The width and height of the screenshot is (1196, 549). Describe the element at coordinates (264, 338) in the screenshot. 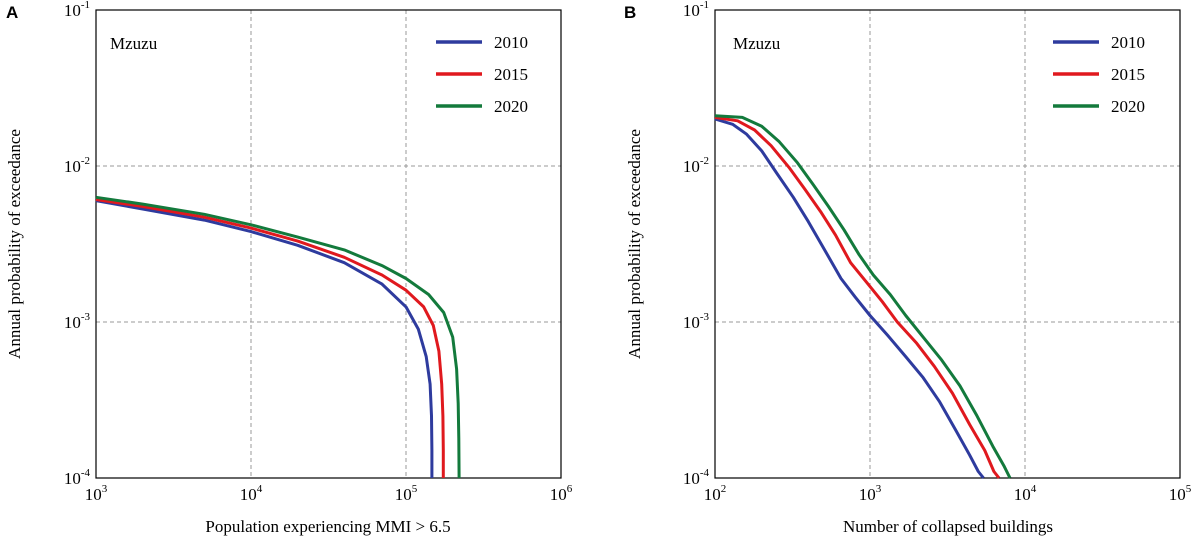

I see `series-line-2010-a` at that location.